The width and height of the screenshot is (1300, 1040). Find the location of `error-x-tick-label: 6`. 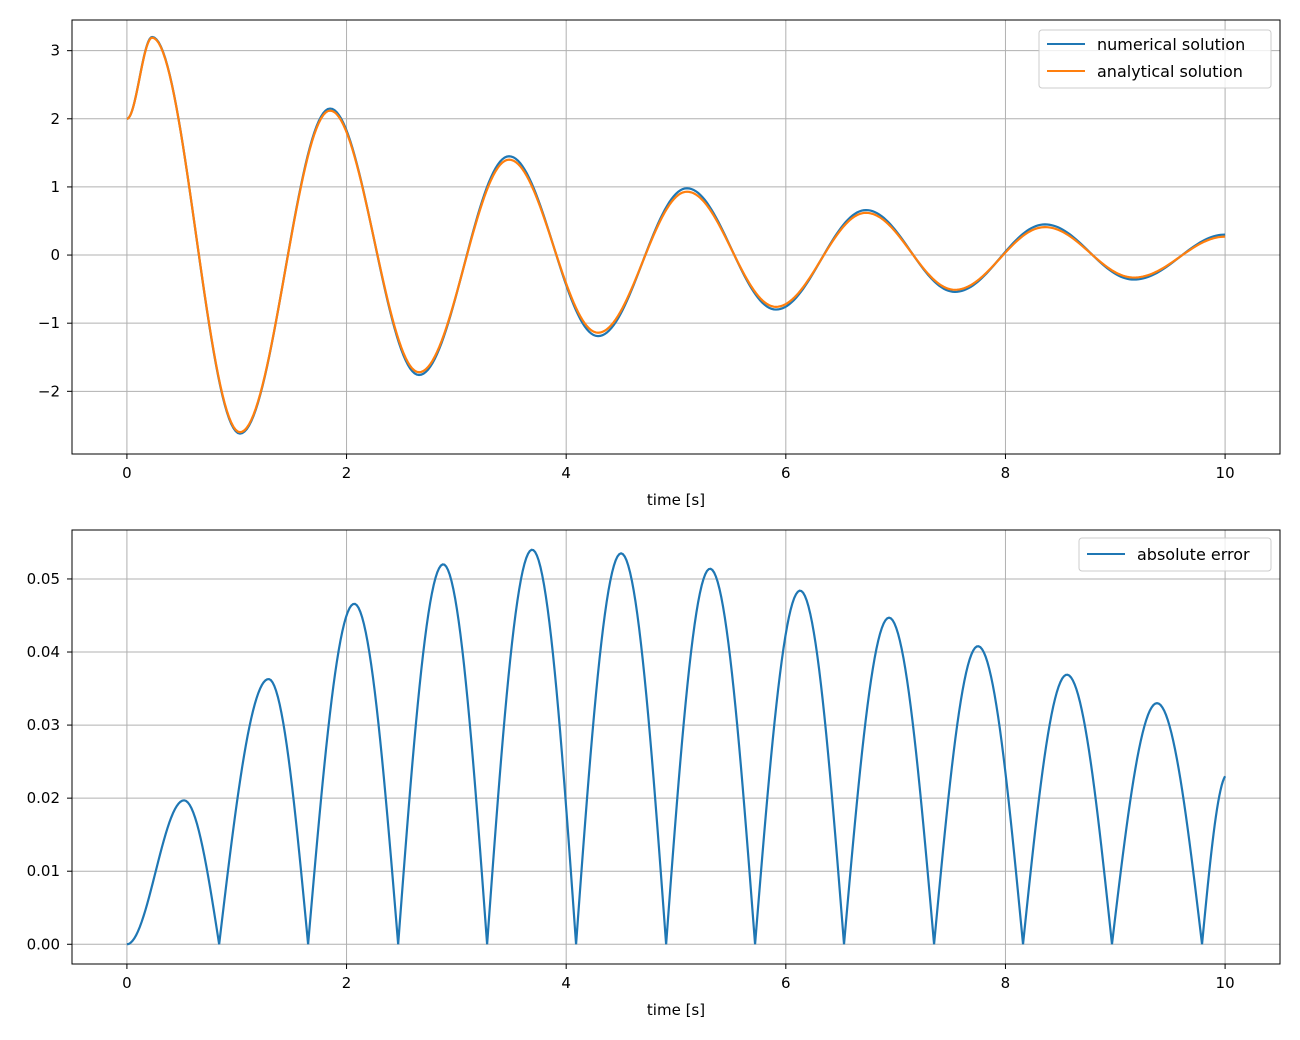

error-x-tick-label: 6 is located at coordinates (786, 983).